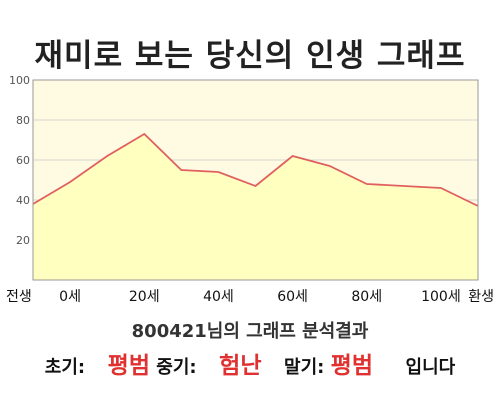 The width and height of the screenshot is (500, 400). What do you see at coordinates (128, 366) in the screenshot?
I see `early-value: 평범` at bounding box center [128, 366].